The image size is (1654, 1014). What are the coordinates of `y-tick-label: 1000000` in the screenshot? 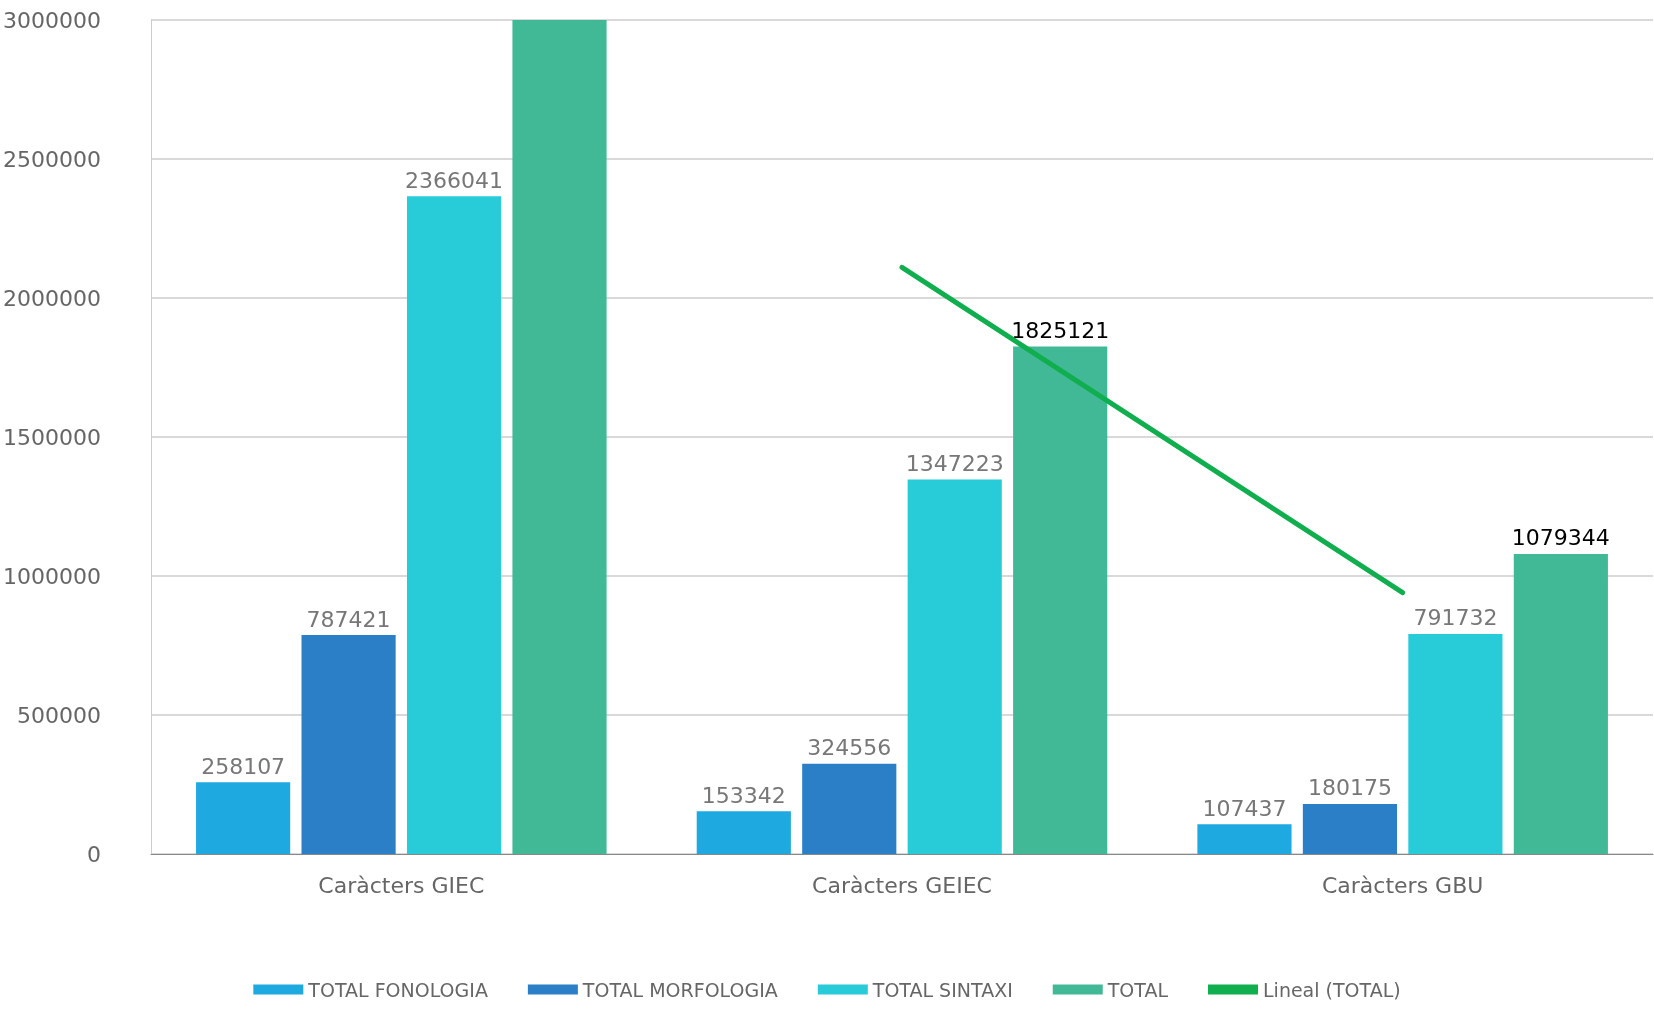 It's located at (52, 576).